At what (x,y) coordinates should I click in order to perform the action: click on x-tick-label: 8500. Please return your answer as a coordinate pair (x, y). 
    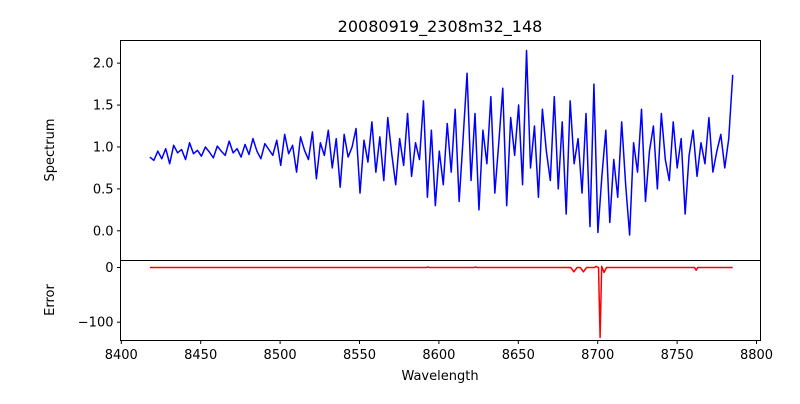
    Looking at the image, I should click on (280, 355).